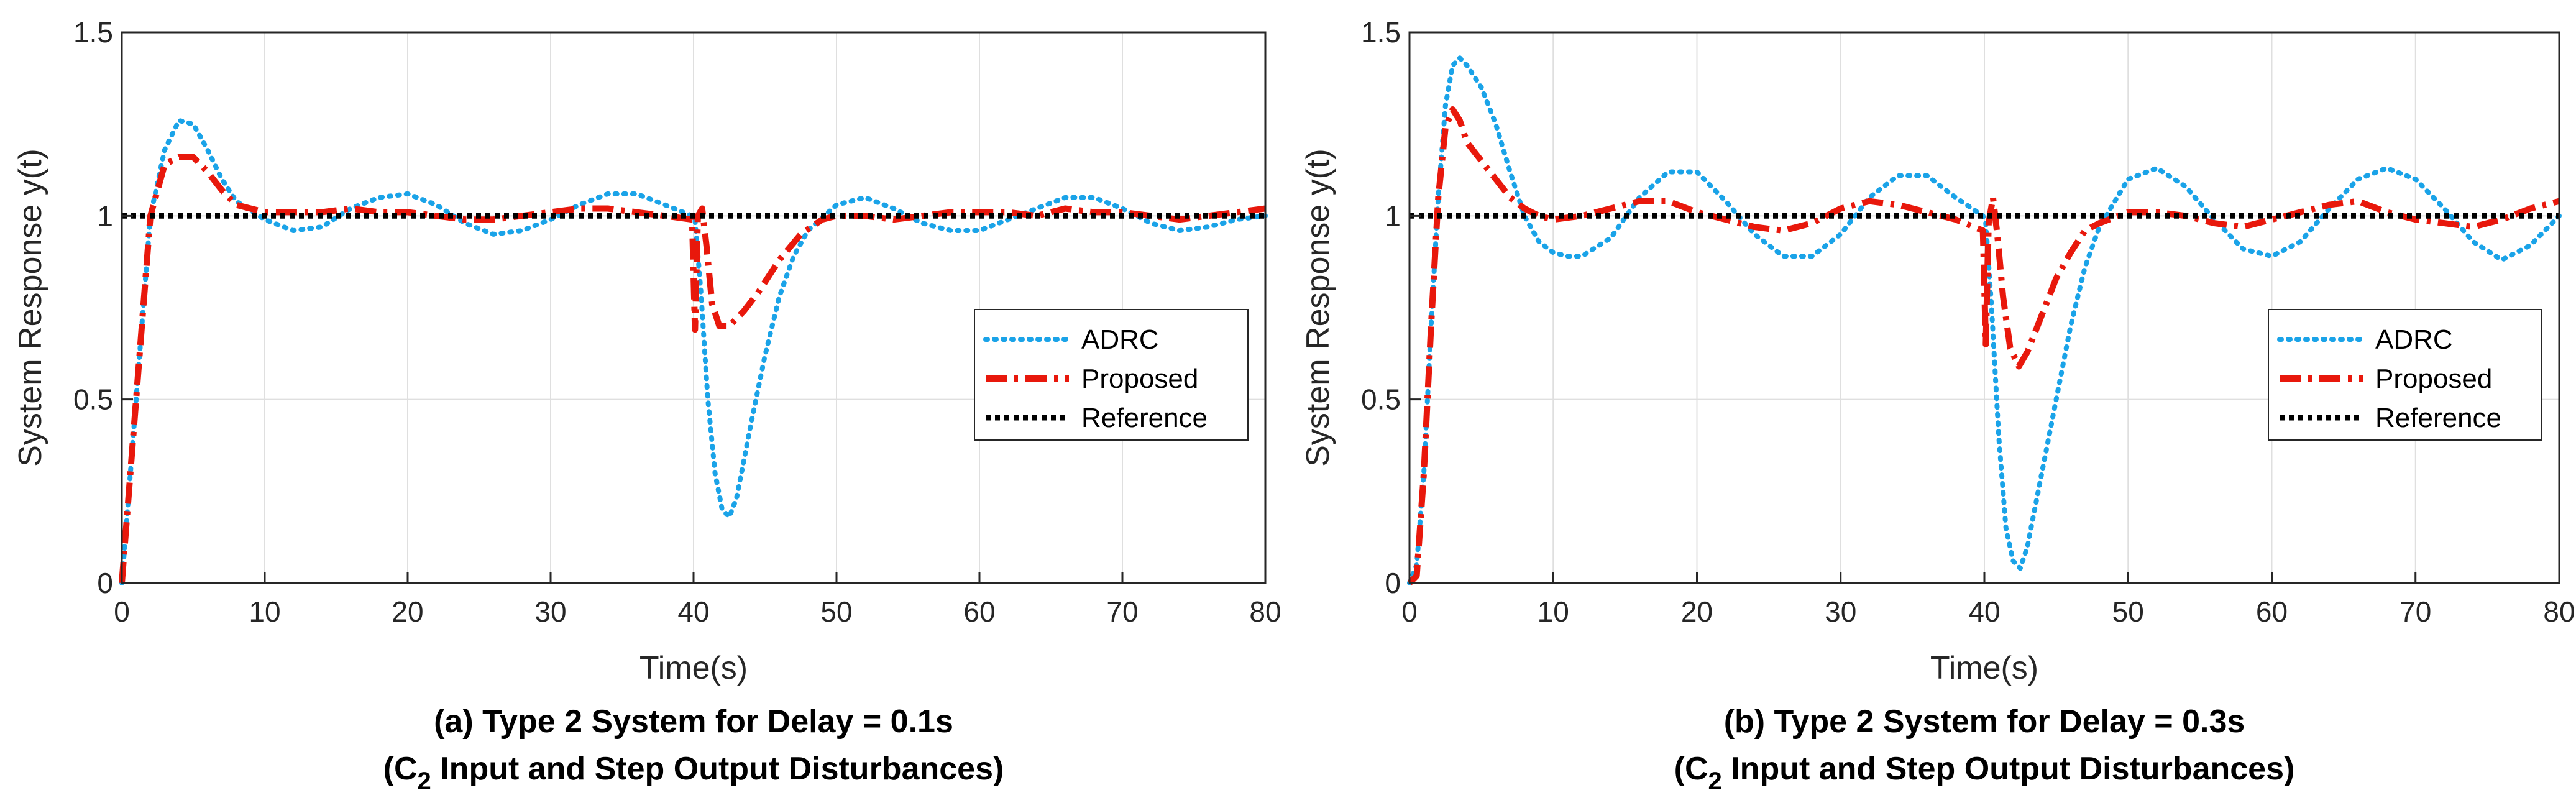  I want to click on figure-caption-line1: (b) Type 2 System for Delay = 0.3s, so click(1984, 722).